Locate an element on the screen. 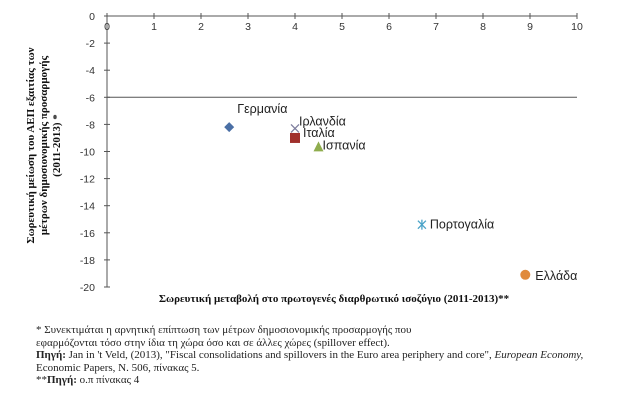 This screenshot has width=623, height=414. y-tick-label: -20 is located at coordinates (87, 288).